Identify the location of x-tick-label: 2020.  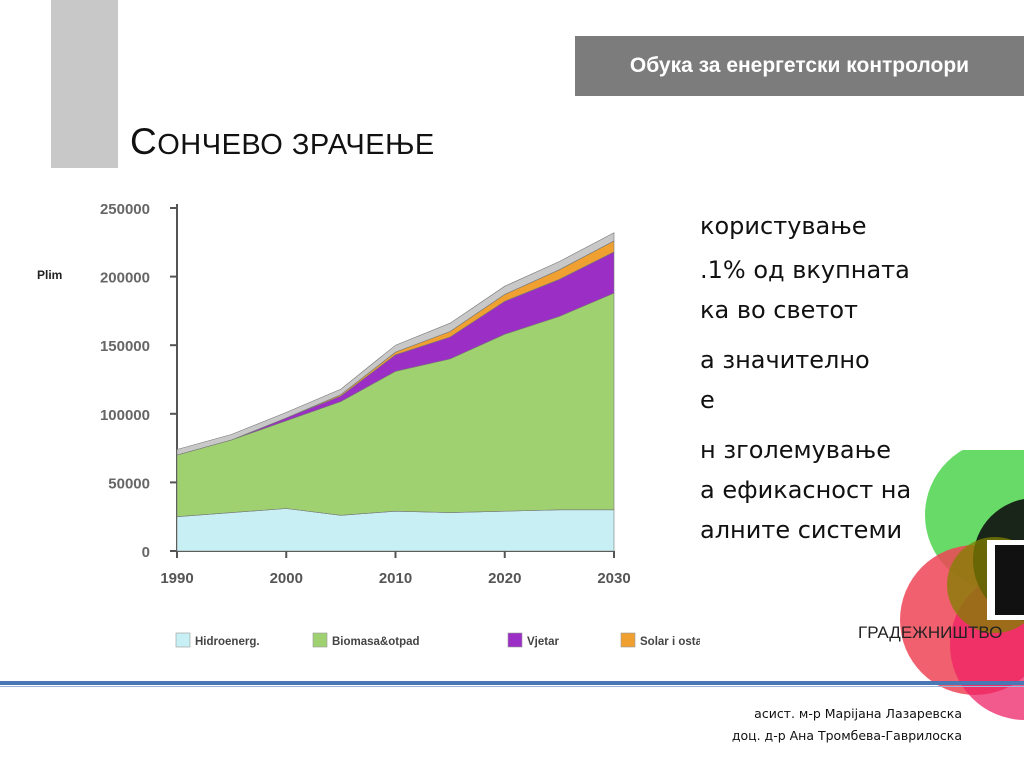
(504, 578).